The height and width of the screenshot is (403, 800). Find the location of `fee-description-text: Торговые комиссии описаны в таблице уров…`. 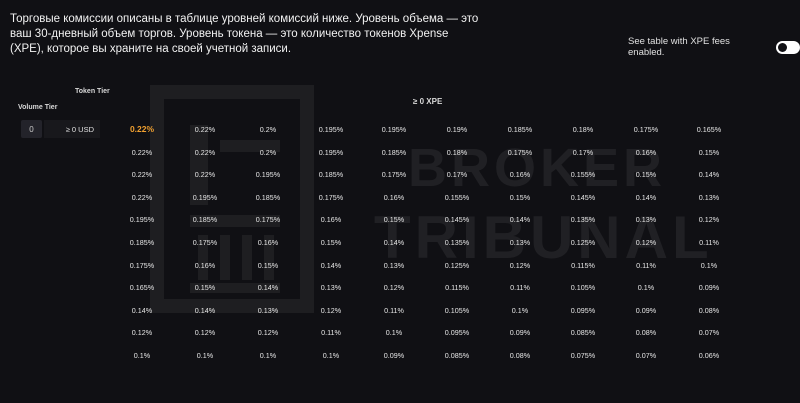

fee-description-text: Торговые комиссии описаны в таблице уров… is located at coordinates (244, 34).